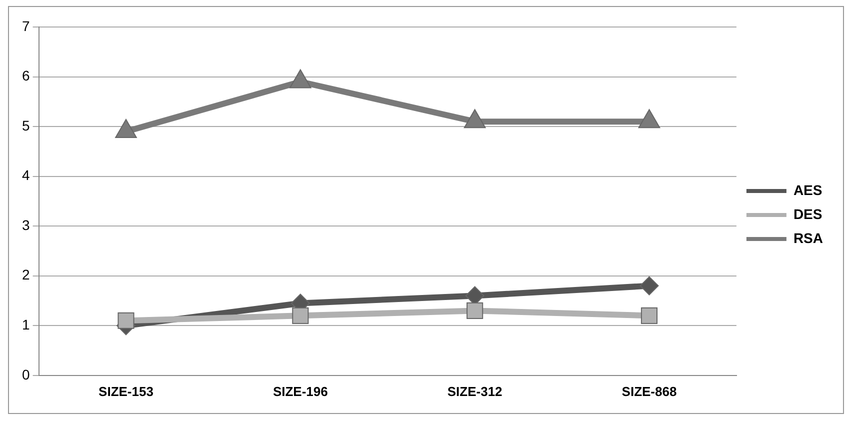 This screenshot has width=850, height=421. What do you see at coordinates (26, 274) in the screenshot?
I see `y-tick-label: 2` at bounding box center [26, 274].